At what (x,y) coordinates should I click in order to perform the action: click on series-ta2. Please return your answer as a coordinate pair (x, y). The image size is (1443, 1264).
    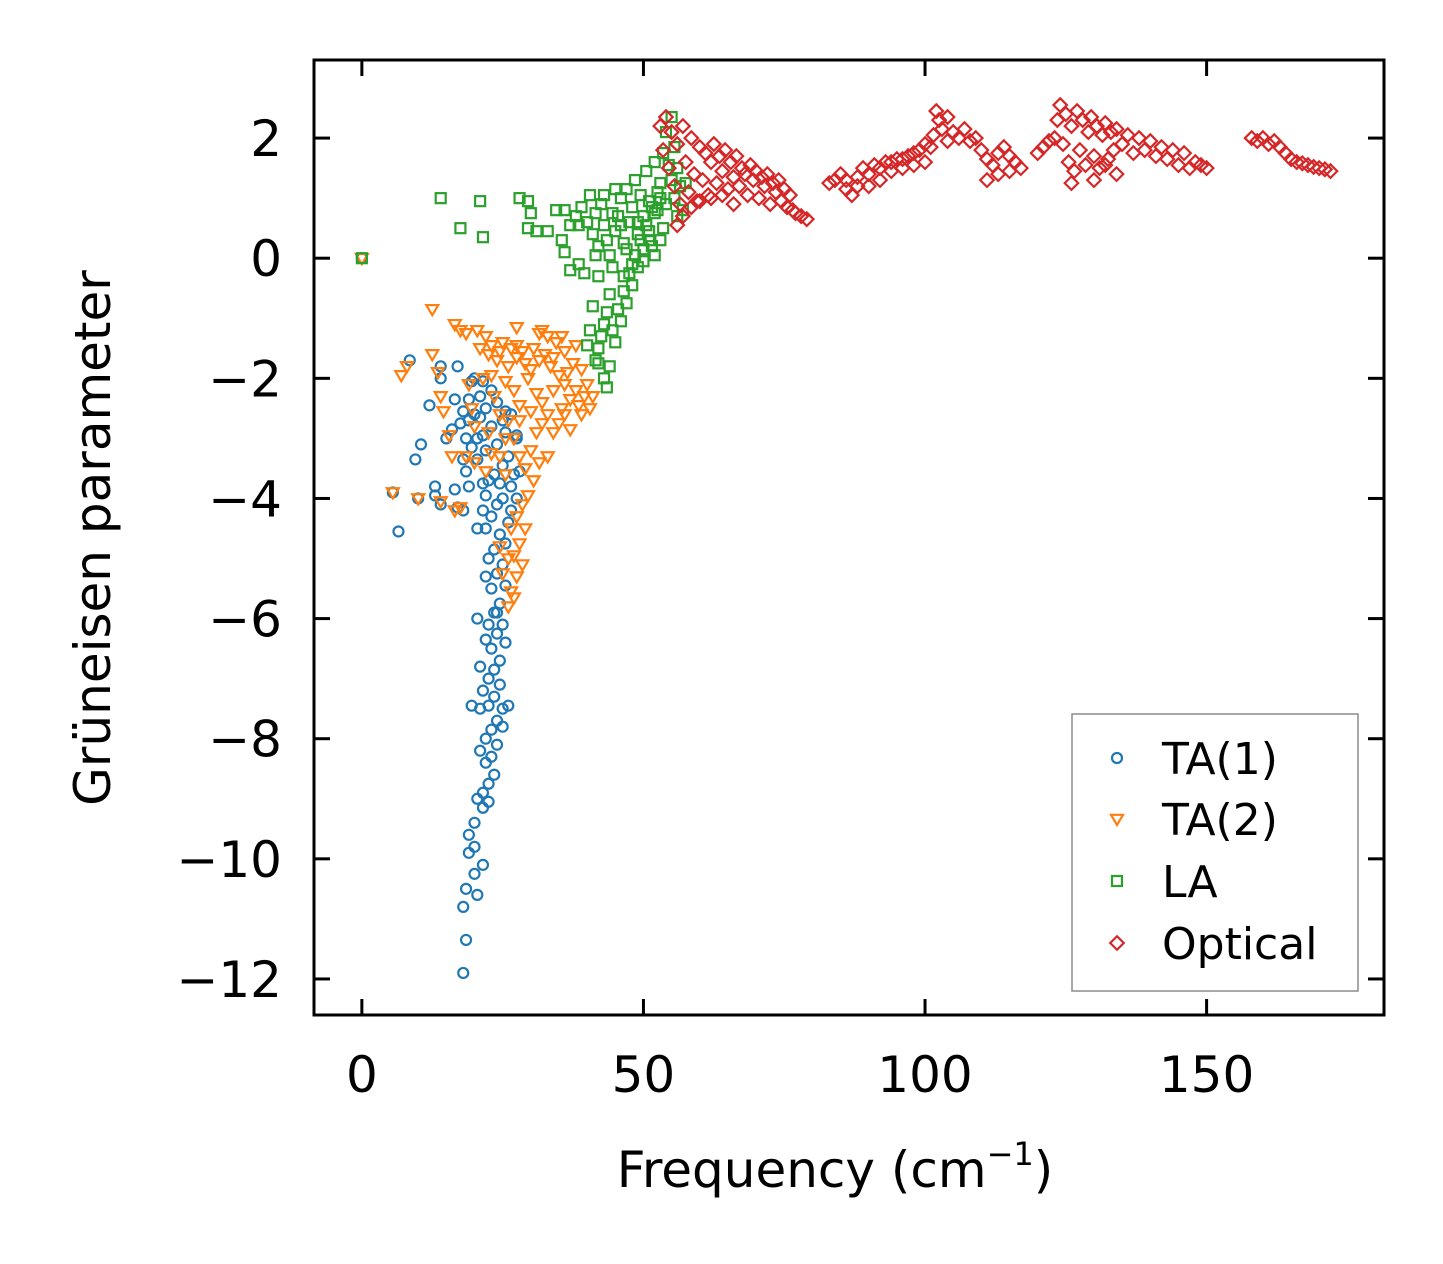
    Looking at the image, I should click on (477, 433).